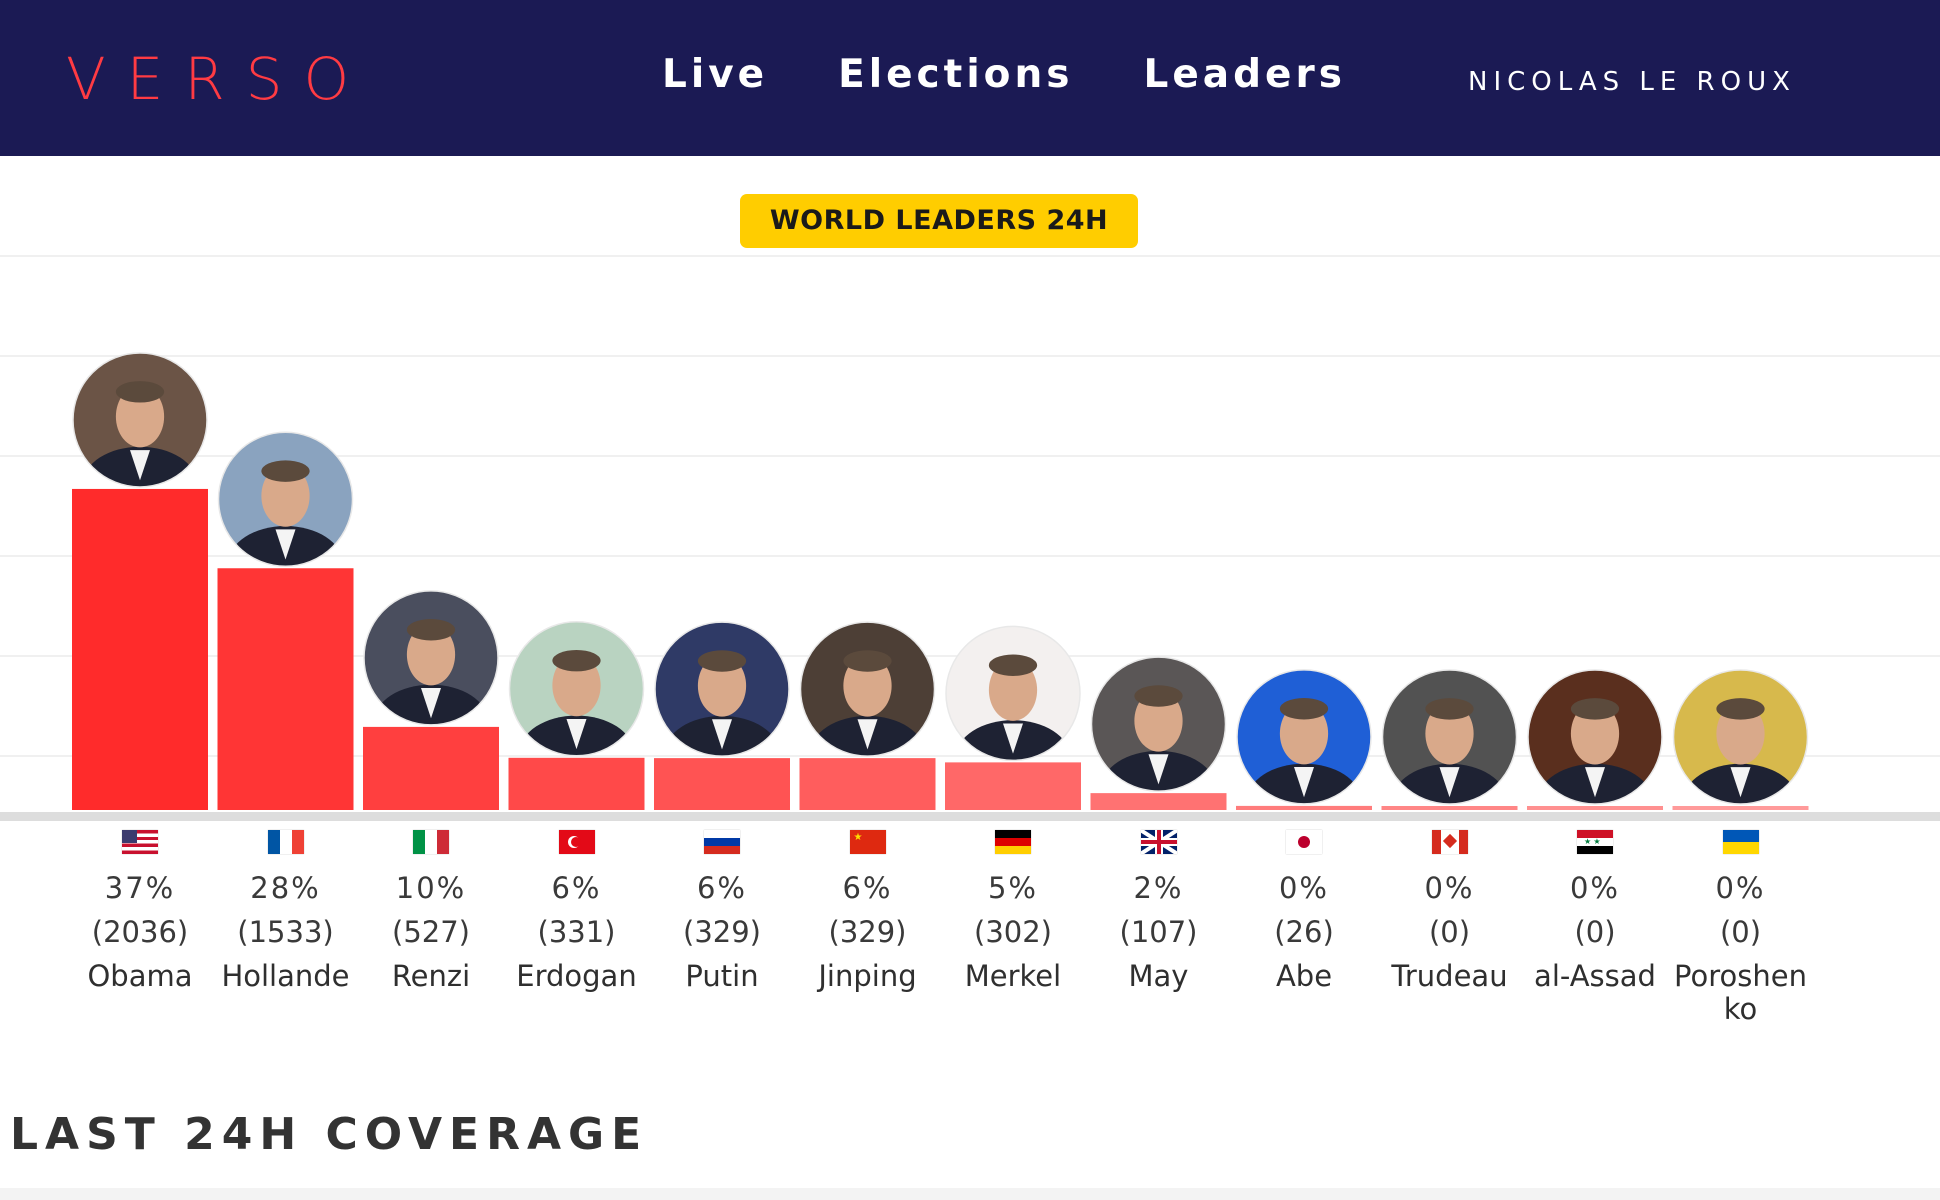  What do you see at coordinates (1013, 786) in the screenshot?
I see `bar-merkel` at bounding box center [1013, 786].